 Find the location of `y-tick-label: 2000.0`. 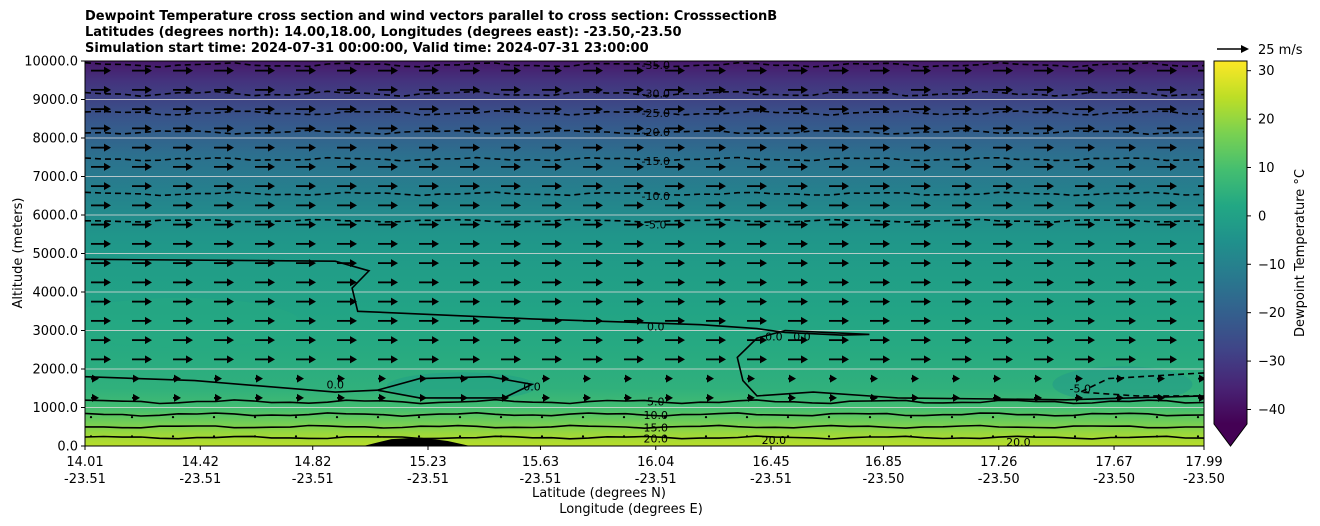

y-tick-label: 2000.0 is located at coordinates (56, 370).